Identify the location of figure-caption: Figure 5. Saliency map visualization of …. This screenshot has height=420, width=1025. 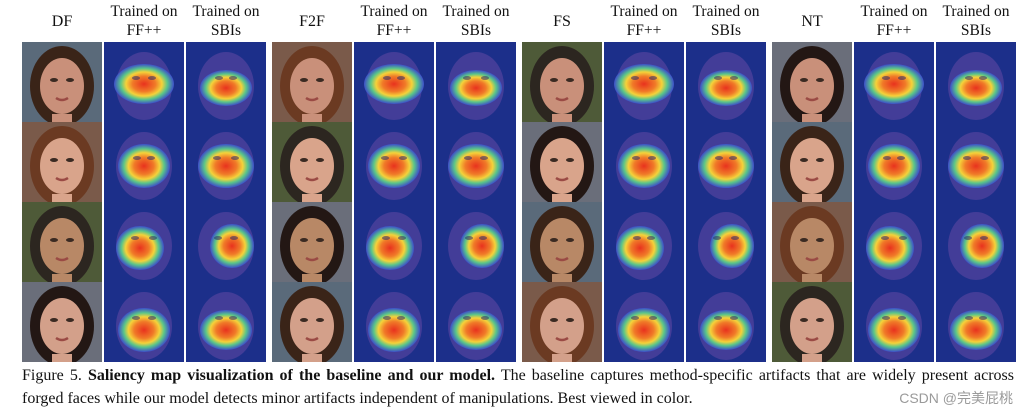
(518, 387).